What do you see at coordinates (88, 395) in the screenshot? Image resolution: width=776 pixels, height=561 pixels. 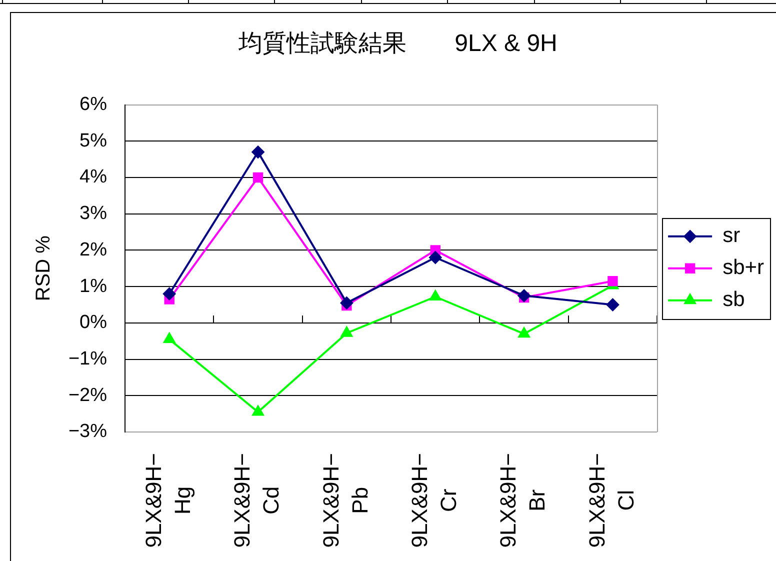 I see `y-tick-label: −2%` at bounding box center [88, 395].